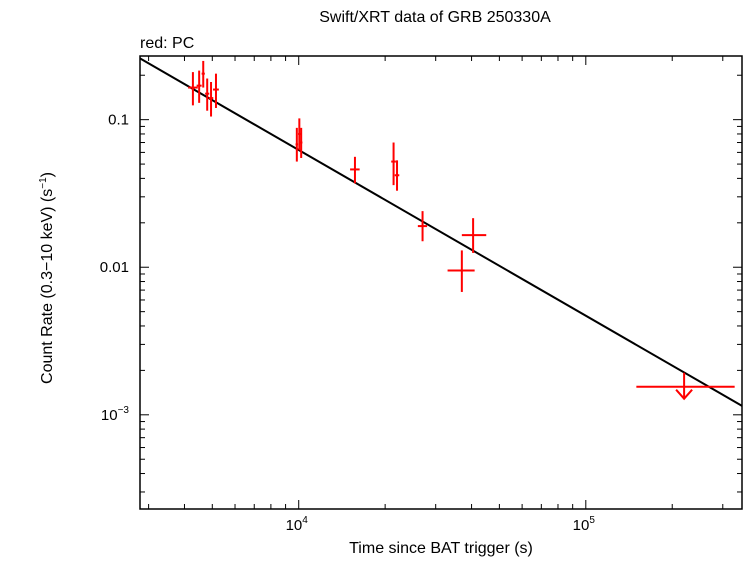 The height and width of the screenshot is (563, 746). I want to click on x-tick-label-exp: 4, so click(305, 520).